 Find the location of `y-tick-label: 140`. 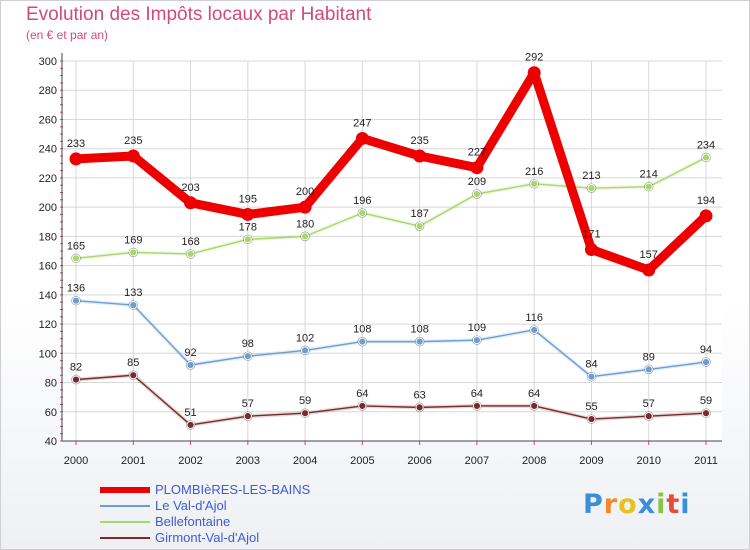

y-tick-label: 140 is located at coordinates (48, 296).